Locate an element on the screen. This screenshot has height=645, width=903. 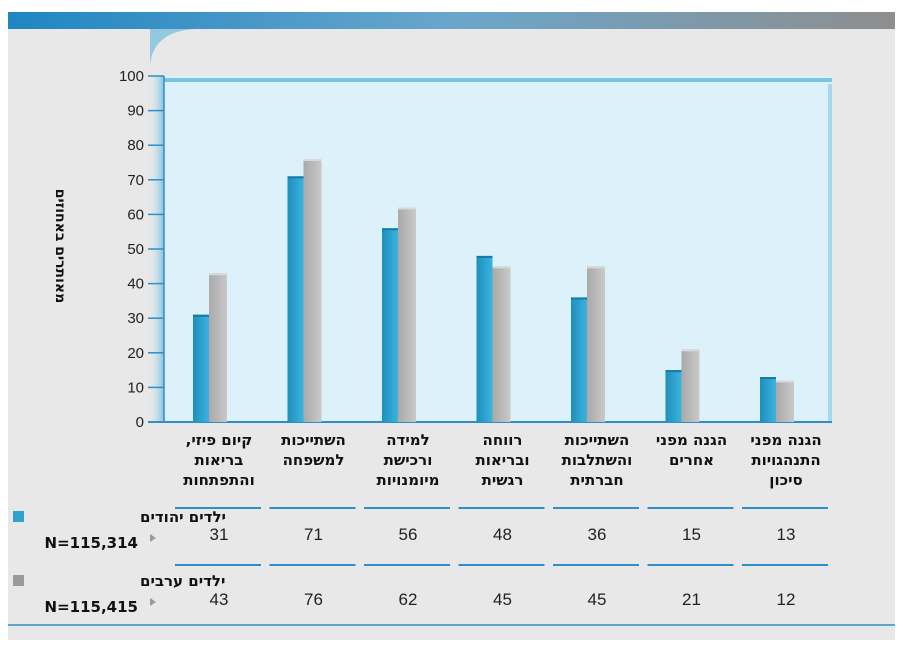
category-label-line: למשפחה is located at coordinates (314, 460).